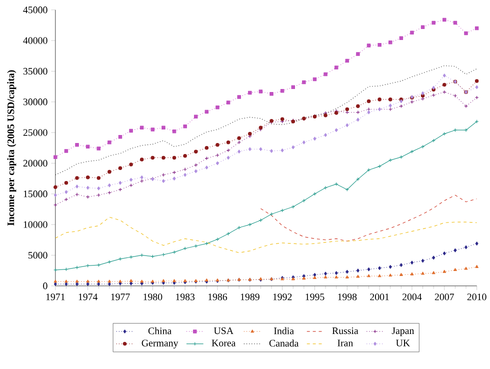  Describe the element at coordinates (218, 297) in the screenshot. I see `x-tick-label: 1986` at that location.